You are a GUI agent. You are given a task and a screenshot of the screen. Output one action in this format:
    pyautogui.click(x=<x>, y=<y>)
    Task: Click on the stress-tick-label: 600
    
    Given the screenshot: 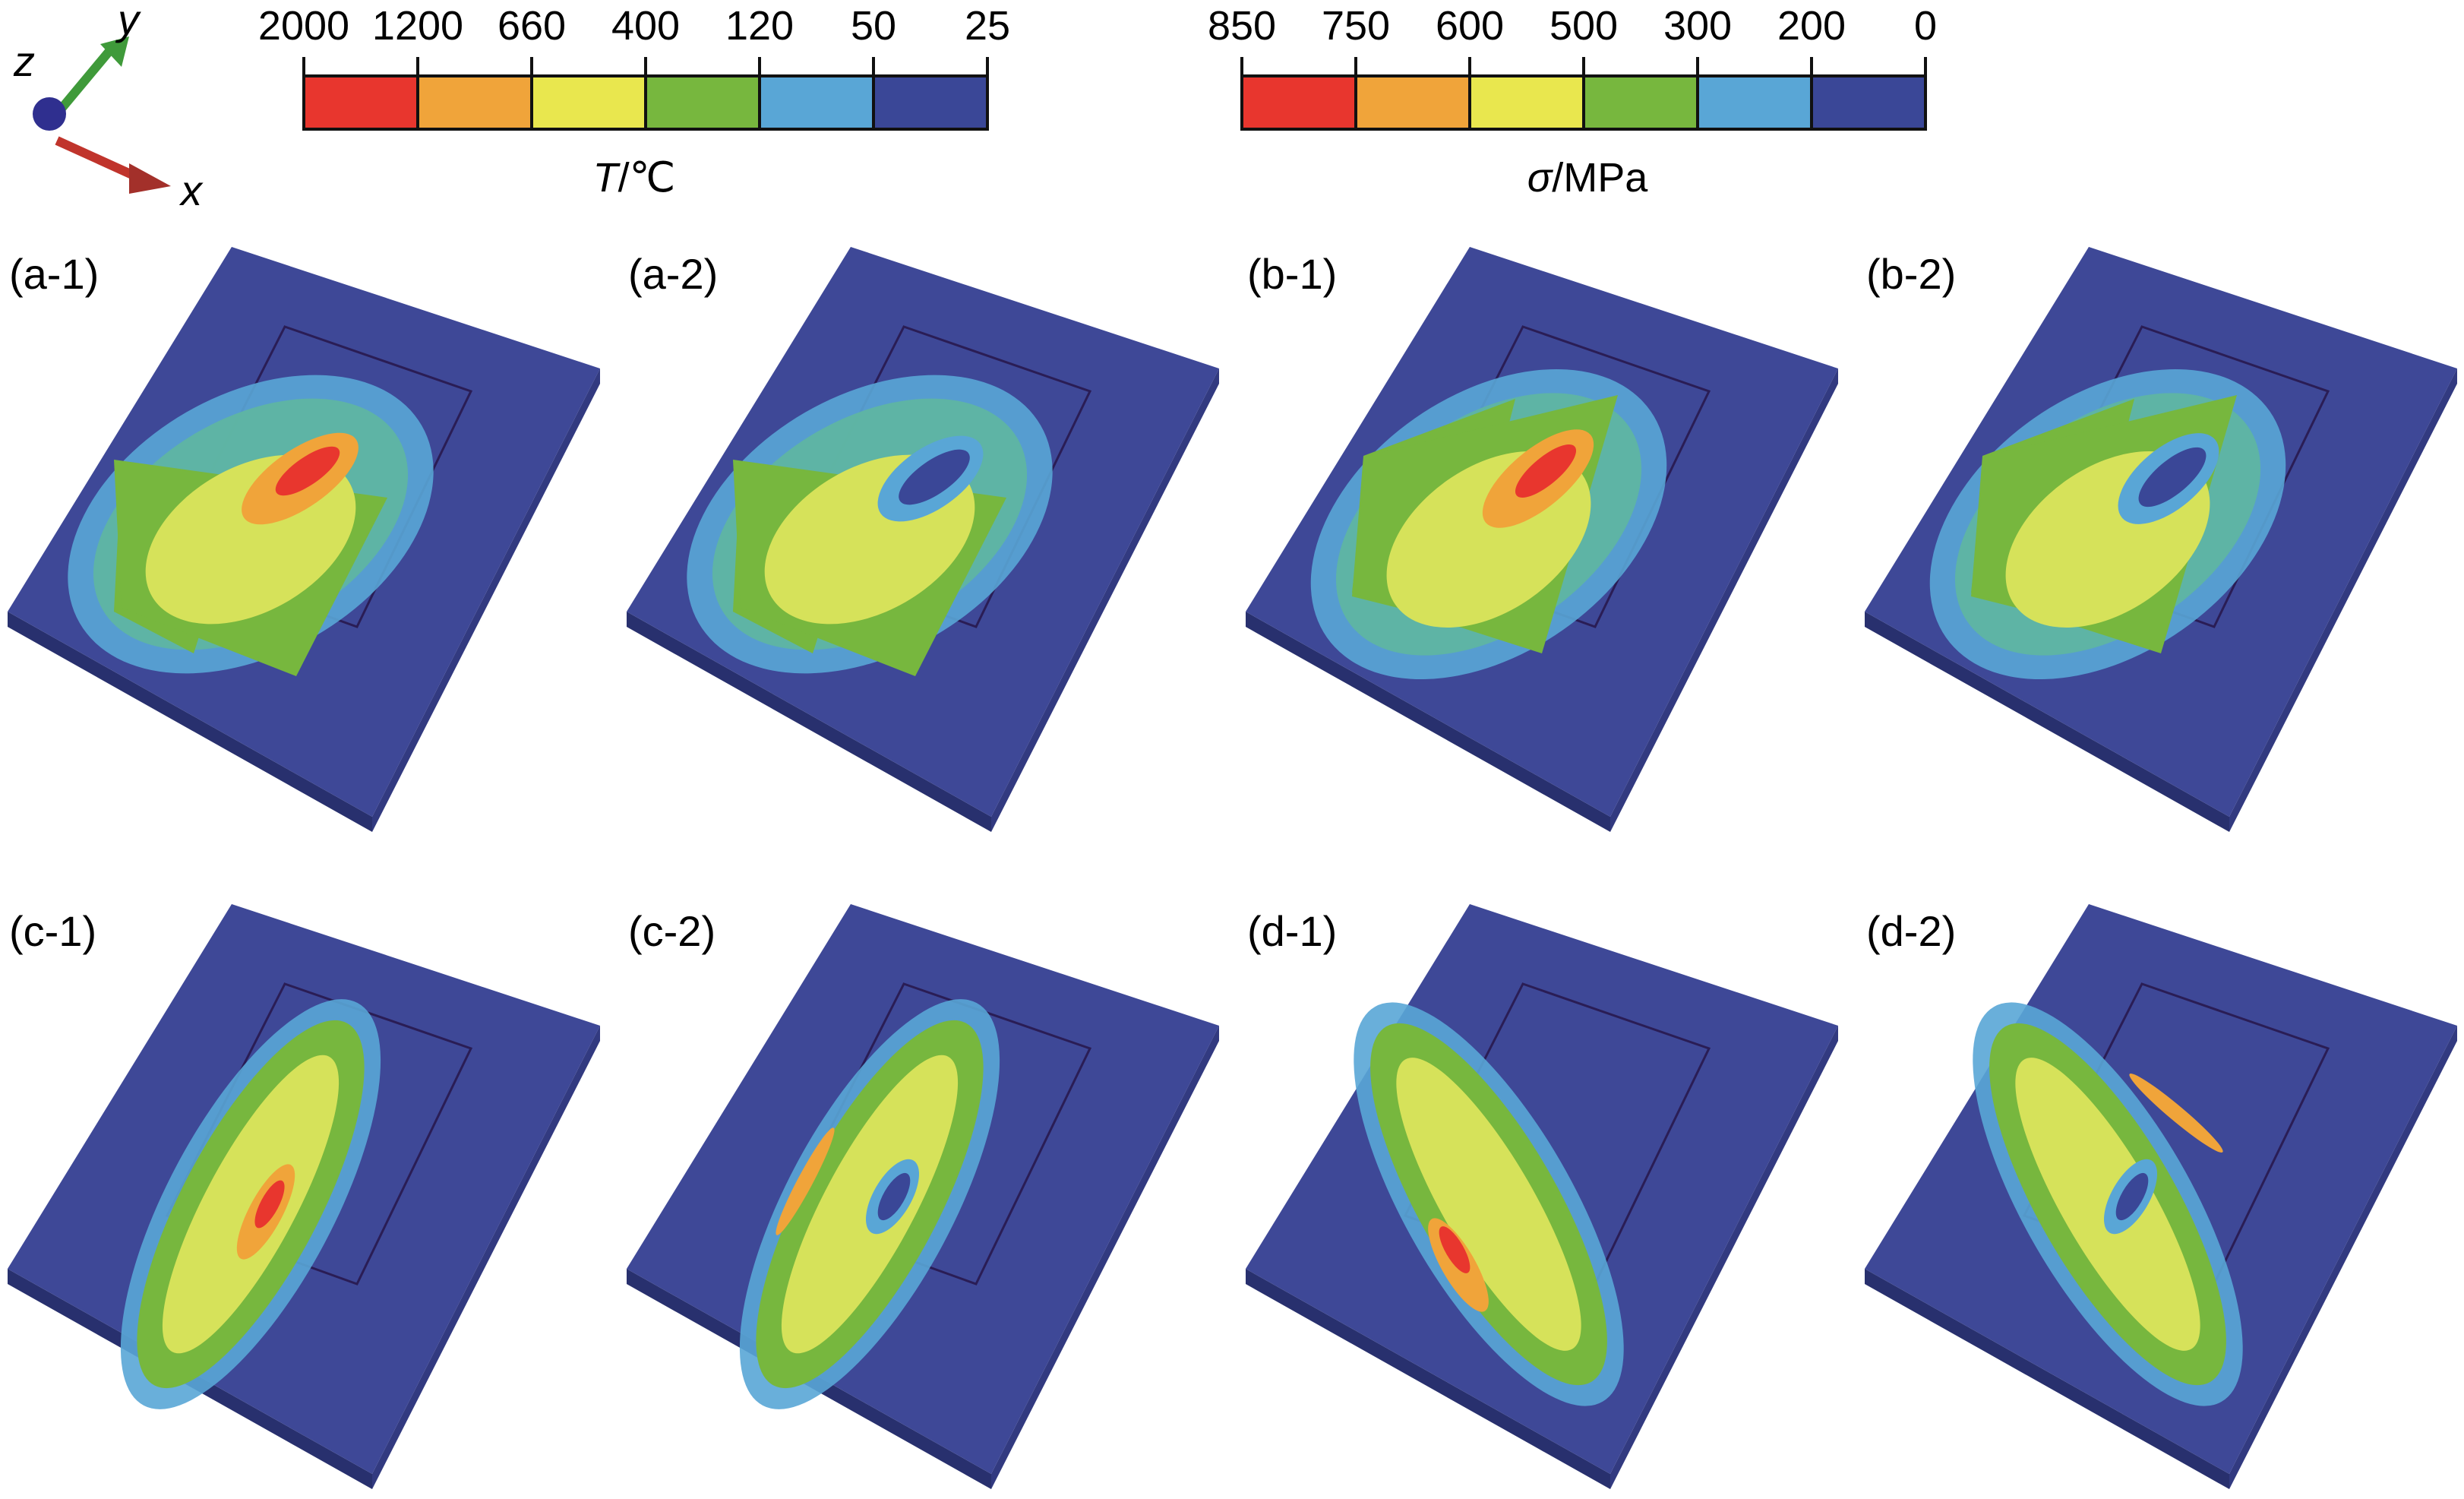 What is the action you would take?
    pyautogui.click(x=1470, y=26)
    